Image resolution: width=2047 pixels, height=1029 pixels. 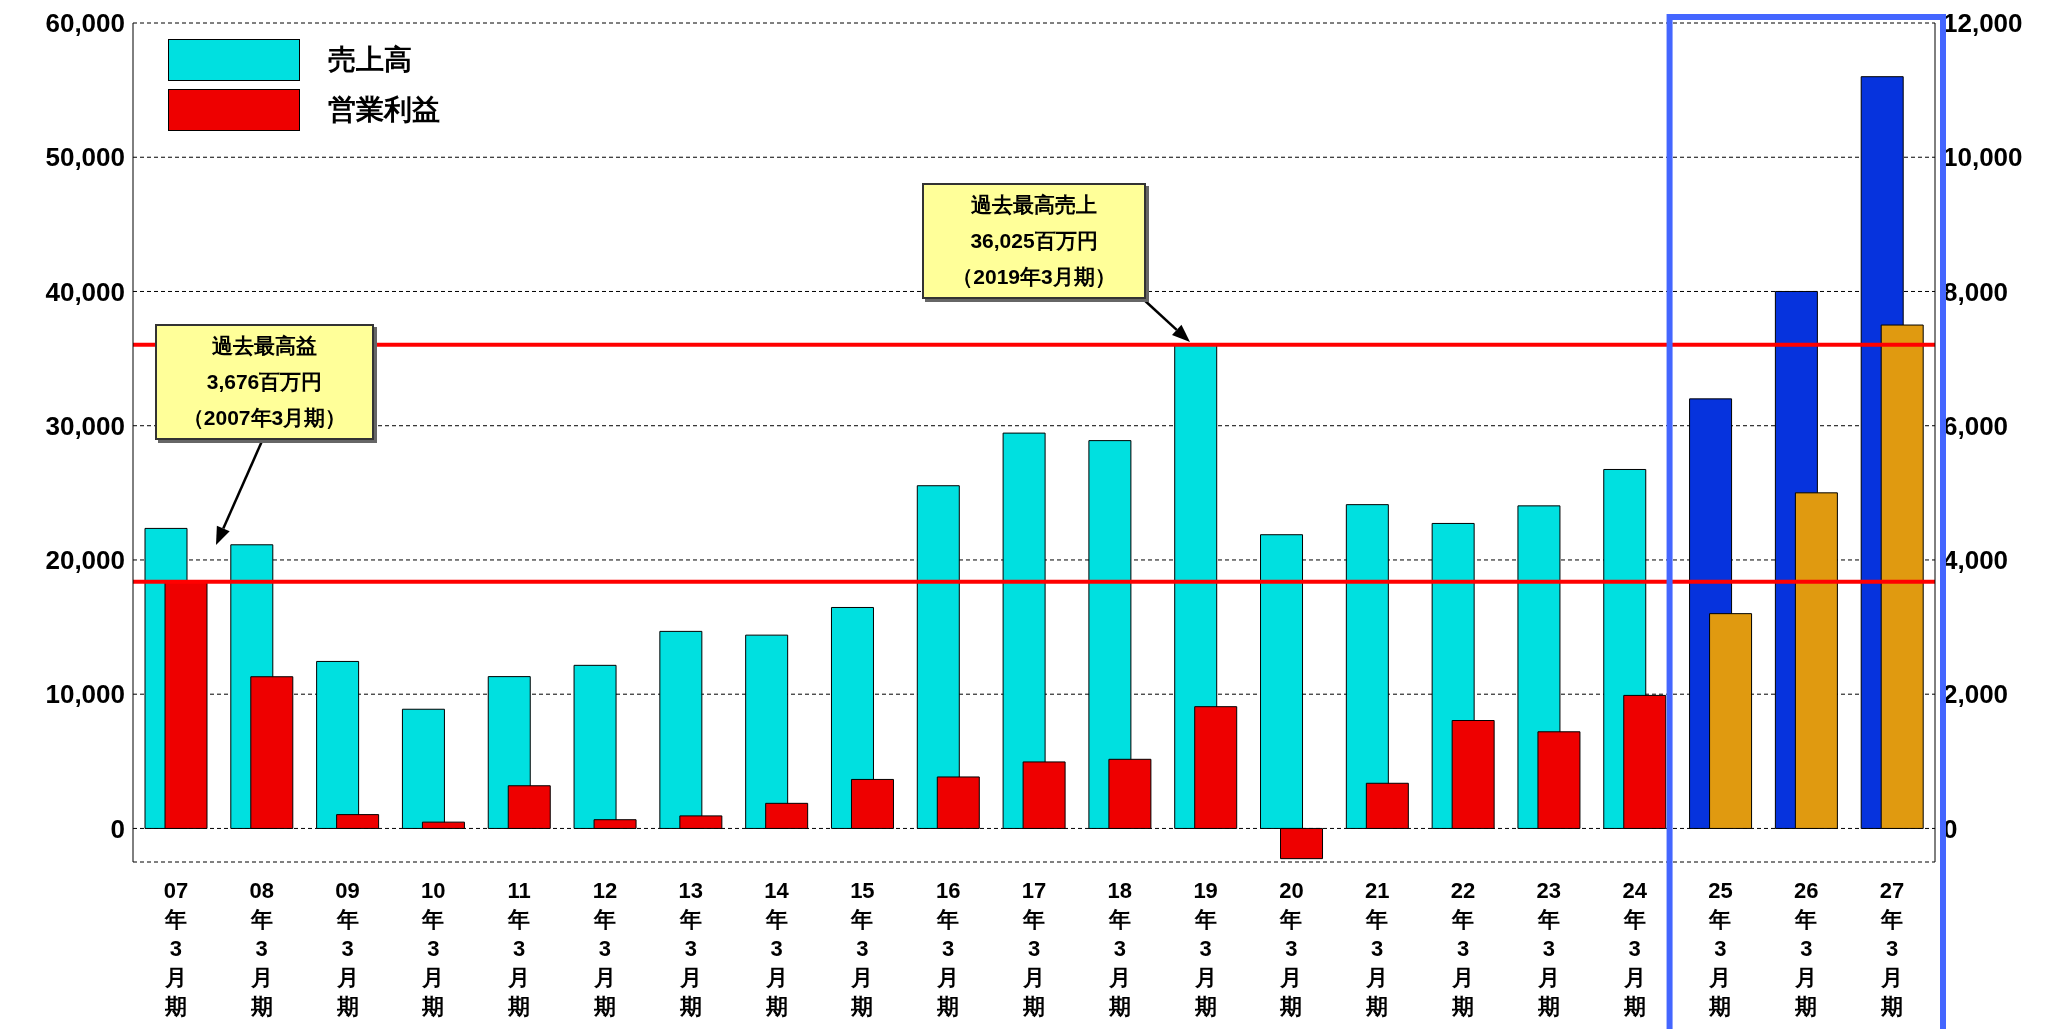 What do you see at coordinates (1720, 948) in the screenshot?
I see `x-tick-label: 25年3月期` at bounding box center [1720, 948].